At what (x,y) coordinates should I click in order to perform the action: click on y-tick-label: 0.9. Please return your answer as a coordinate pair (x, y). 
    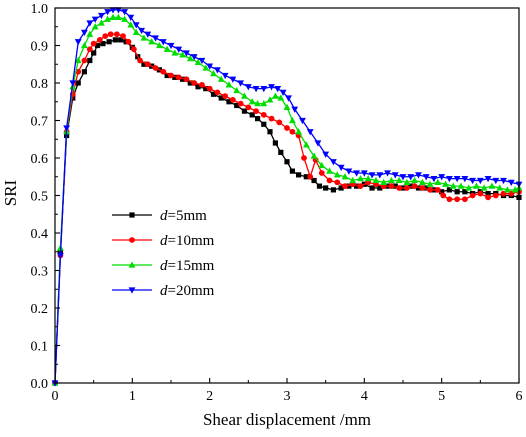
    Looking at the image, I should click on (40, 47).